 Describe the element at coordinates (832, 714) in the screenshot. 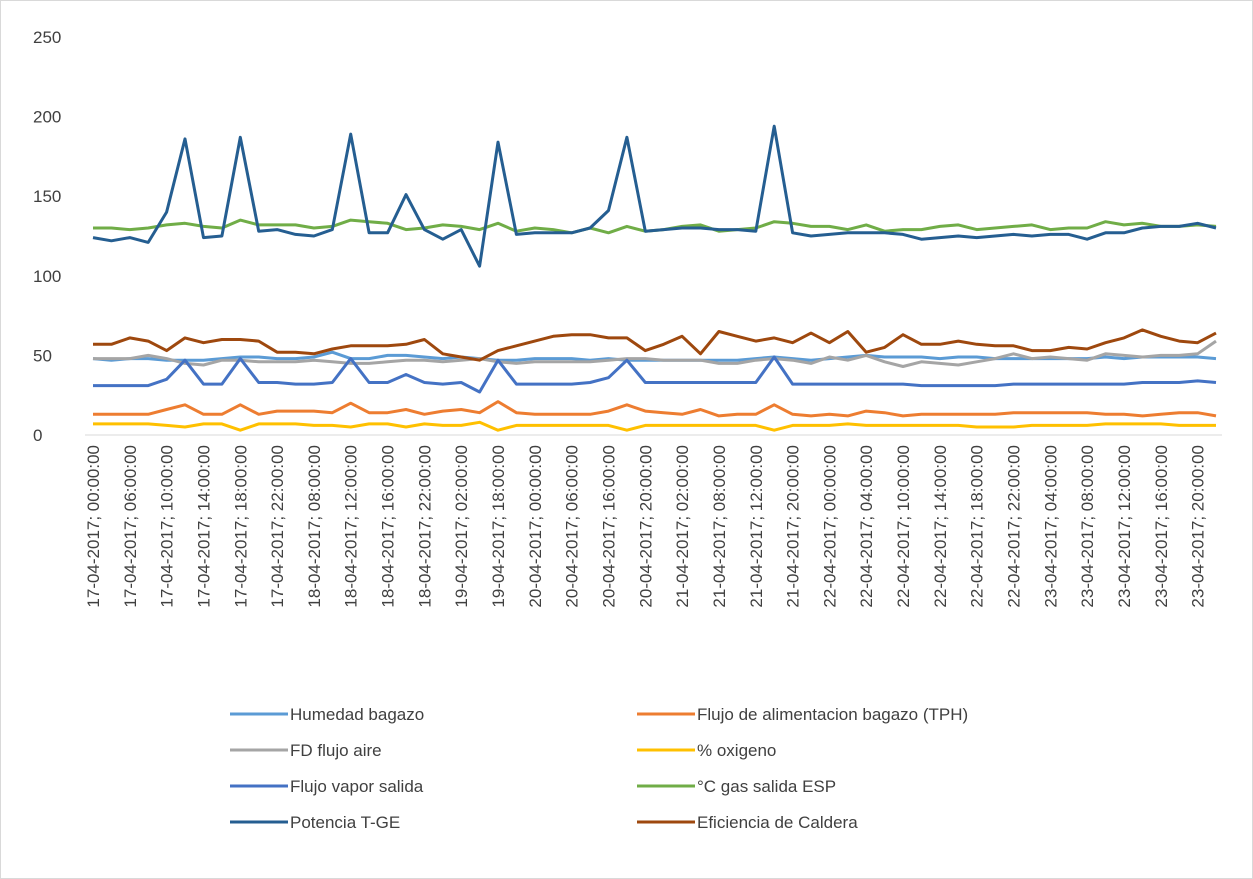

I see `legend-label: Flujo de alimentacion bagazo (TPH)` at that location.